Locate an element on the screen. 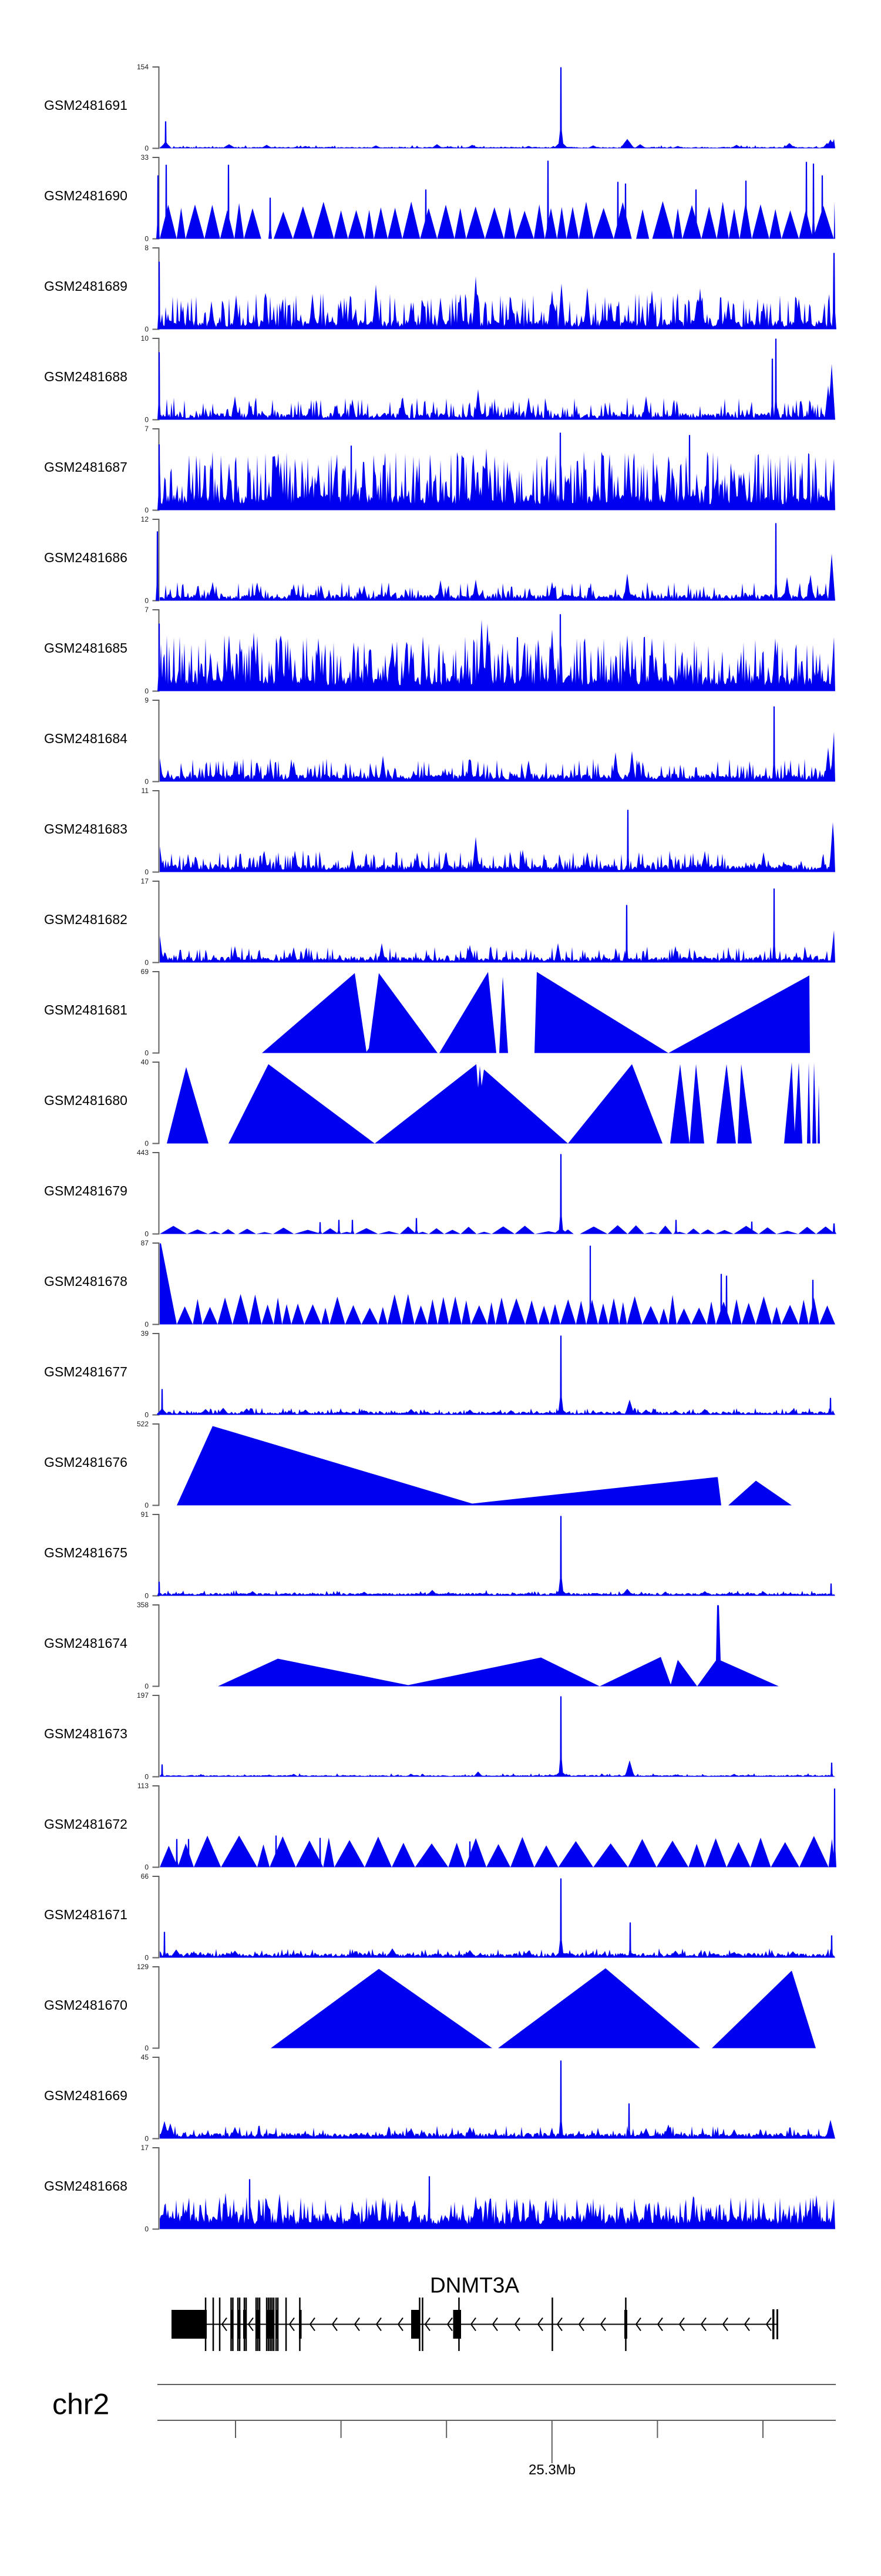 This screenshot has height=2576, width=881. svg-text: 45 is located at coordinates (145, 2057).